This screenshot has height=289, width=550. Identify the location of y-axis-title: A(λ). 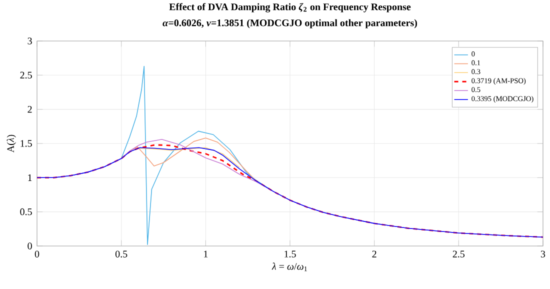
(11, 143).